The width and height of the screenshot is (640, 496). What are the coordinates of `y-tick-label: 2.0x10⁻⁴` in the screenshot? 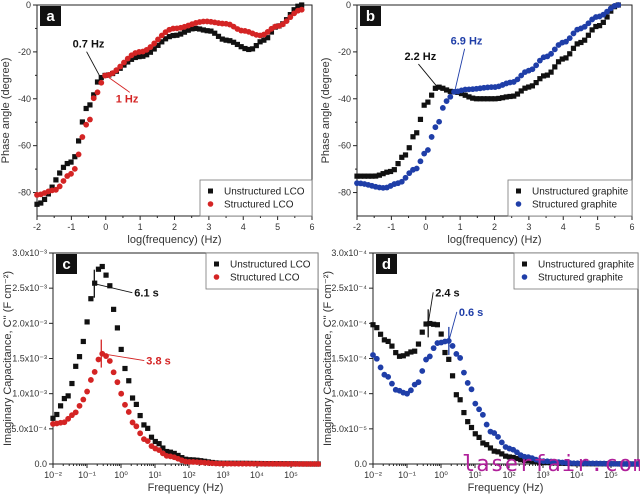 It's located at (349, 323).